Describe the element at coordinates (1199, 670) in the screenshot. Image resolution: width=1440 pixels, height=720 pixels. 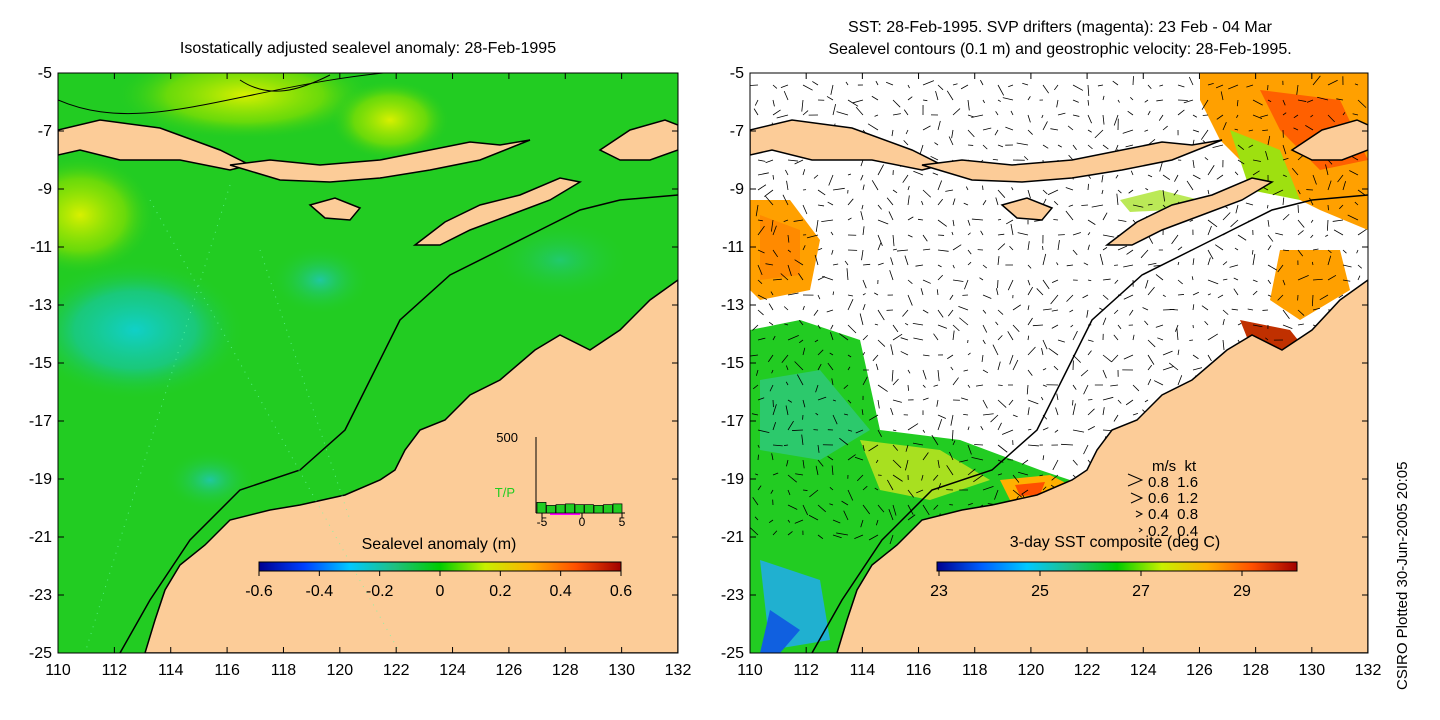
I see `right-xtick-label: 126` at that location.